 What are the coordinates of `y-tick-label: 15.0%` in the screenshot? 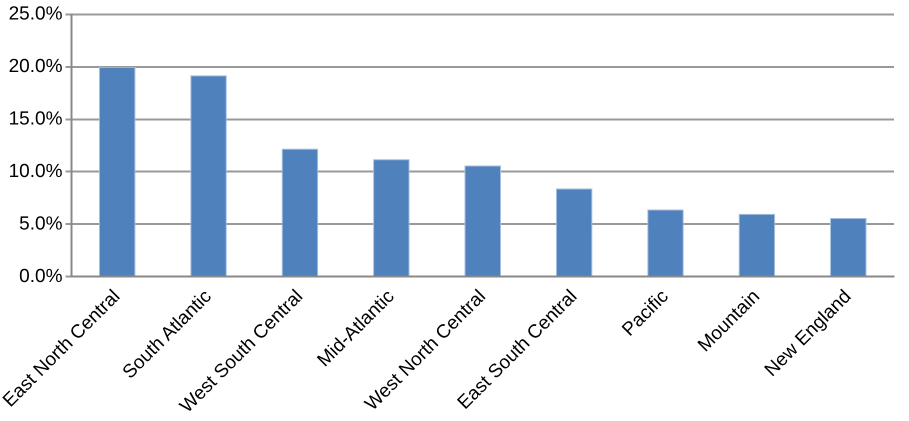 It's located at (35, 119).